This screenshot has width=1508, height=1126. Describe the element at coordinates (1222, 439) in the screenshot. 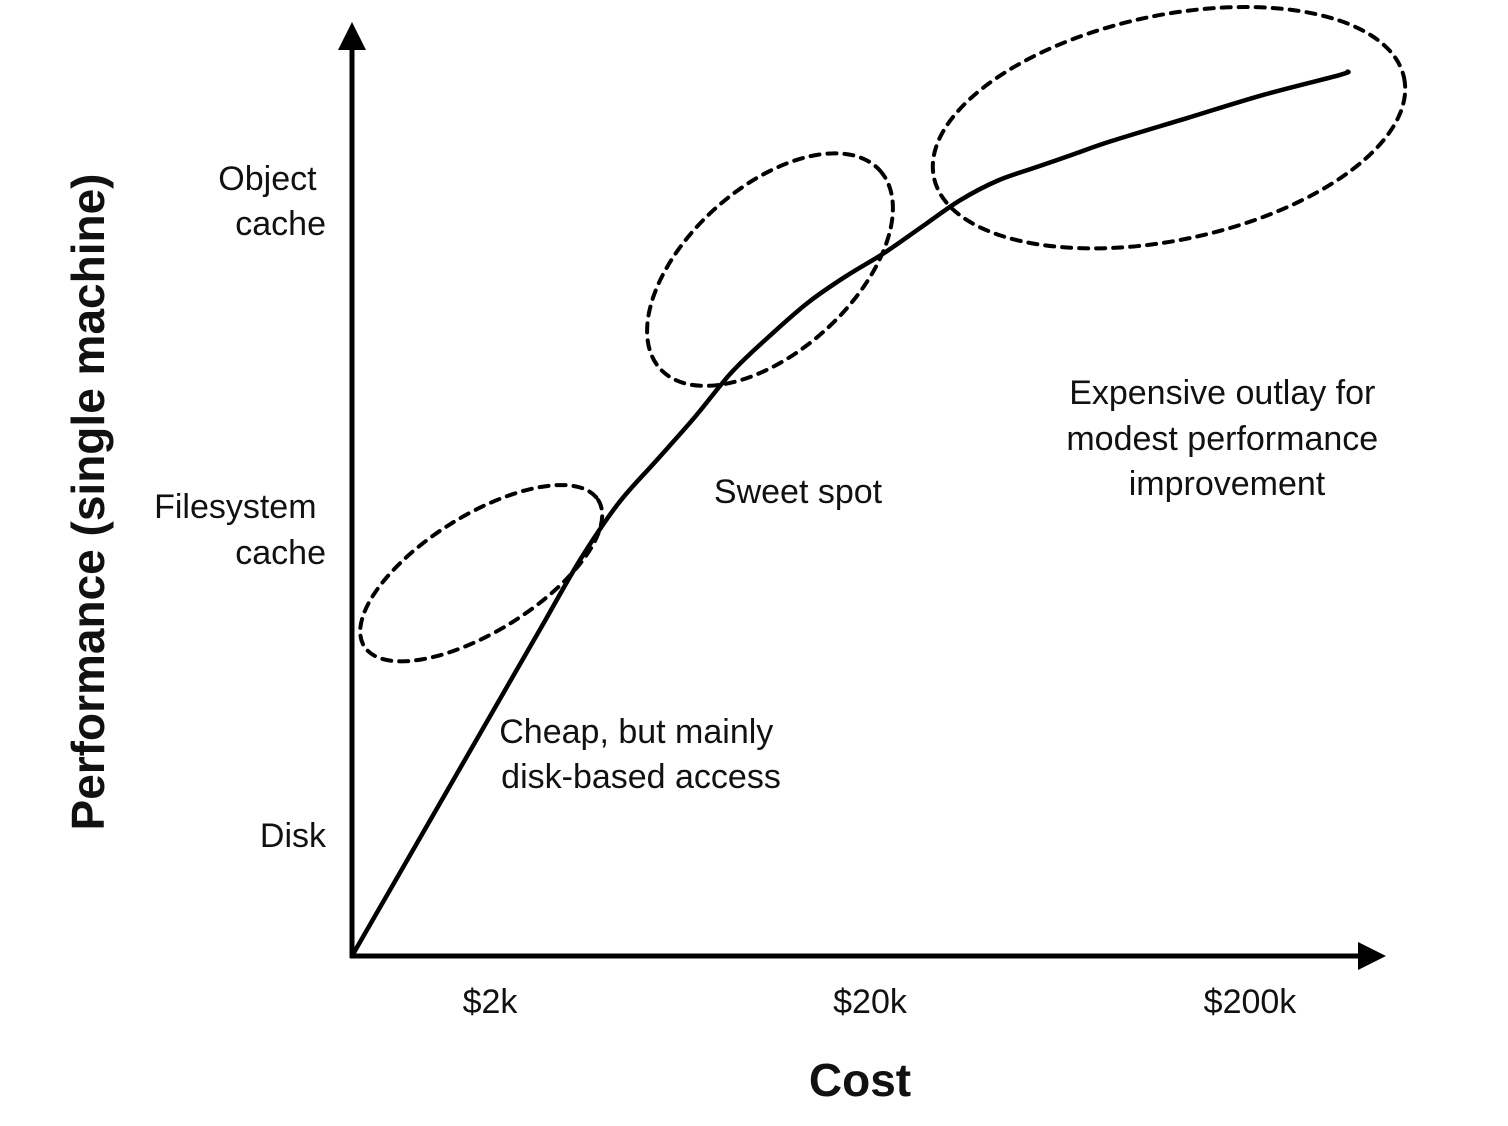

I see `annotation-line: modest performance` at that location.